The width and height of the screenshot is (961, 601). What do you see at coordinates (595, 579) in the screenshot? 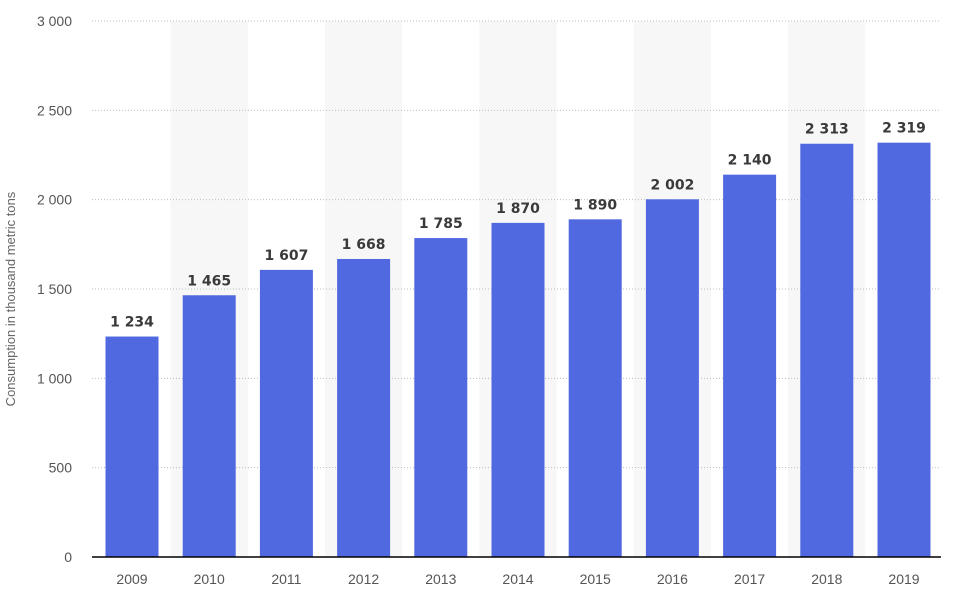
I see `x-tick-label-2015: 2015` at bounding box center [595, 579].